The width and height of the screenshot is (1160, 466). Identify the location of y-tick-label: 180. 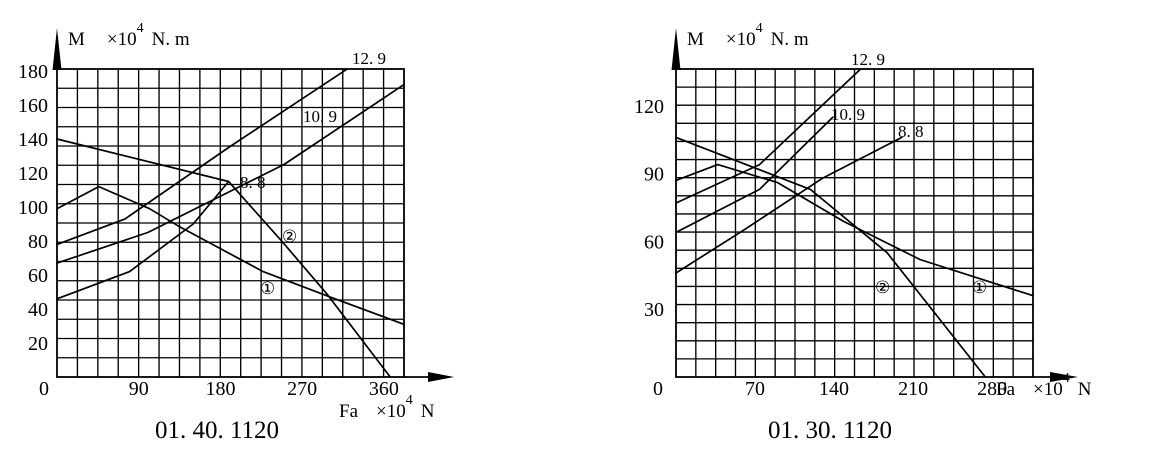
(33, 72).